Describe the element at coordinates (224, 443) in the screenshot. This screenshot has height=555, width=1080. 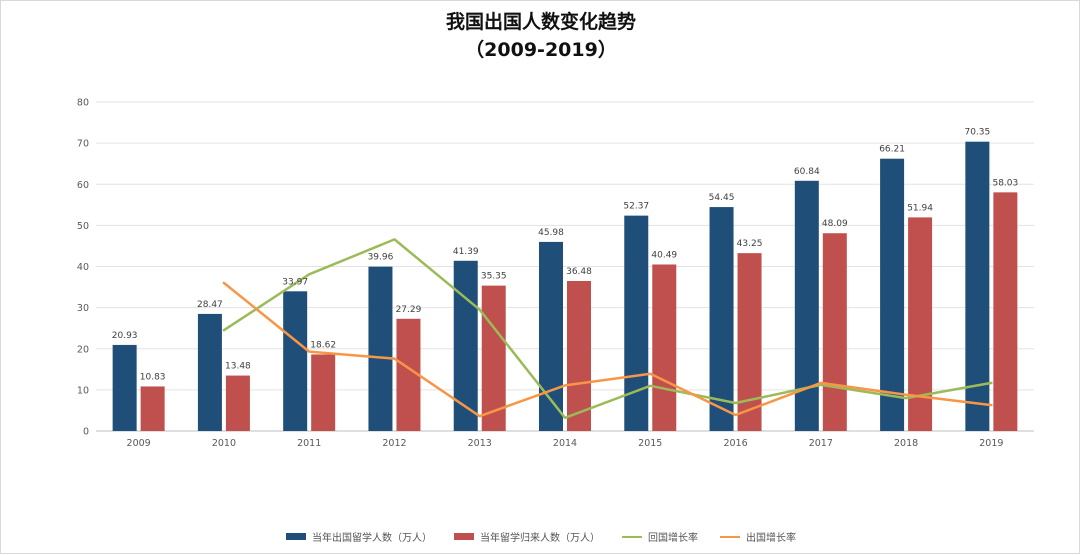
I see `x-tick-label: 2010` at that location.